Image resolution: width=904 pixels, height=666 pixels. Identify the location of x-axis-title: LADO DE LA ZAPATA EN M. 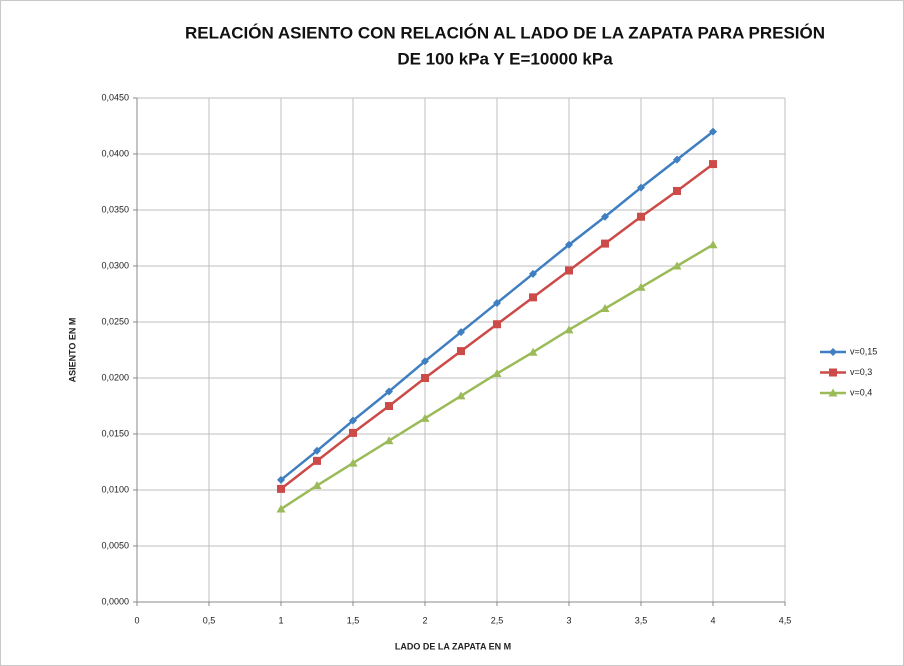
(453, 646).